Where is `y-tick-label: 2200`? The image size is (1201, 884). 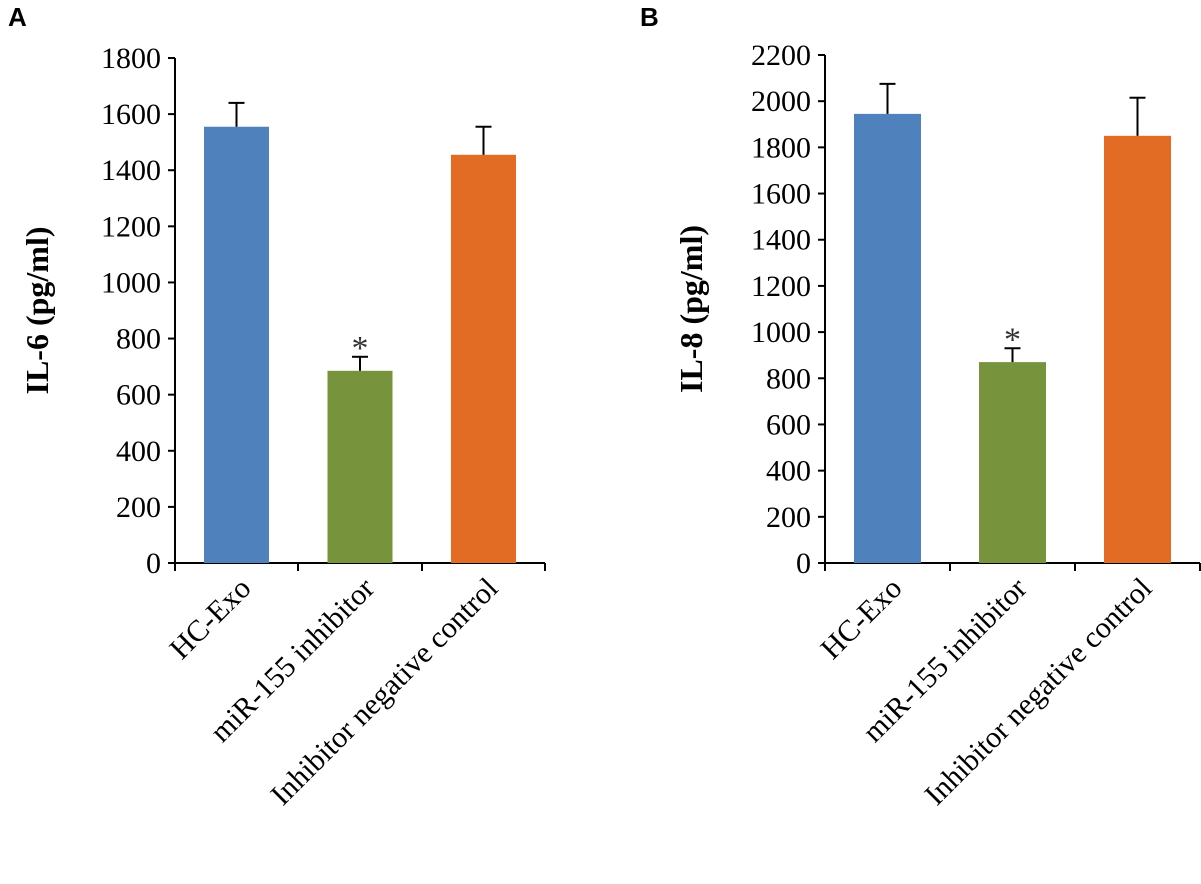
y-tick-label: 2200 is located at coordinates (781, 55).